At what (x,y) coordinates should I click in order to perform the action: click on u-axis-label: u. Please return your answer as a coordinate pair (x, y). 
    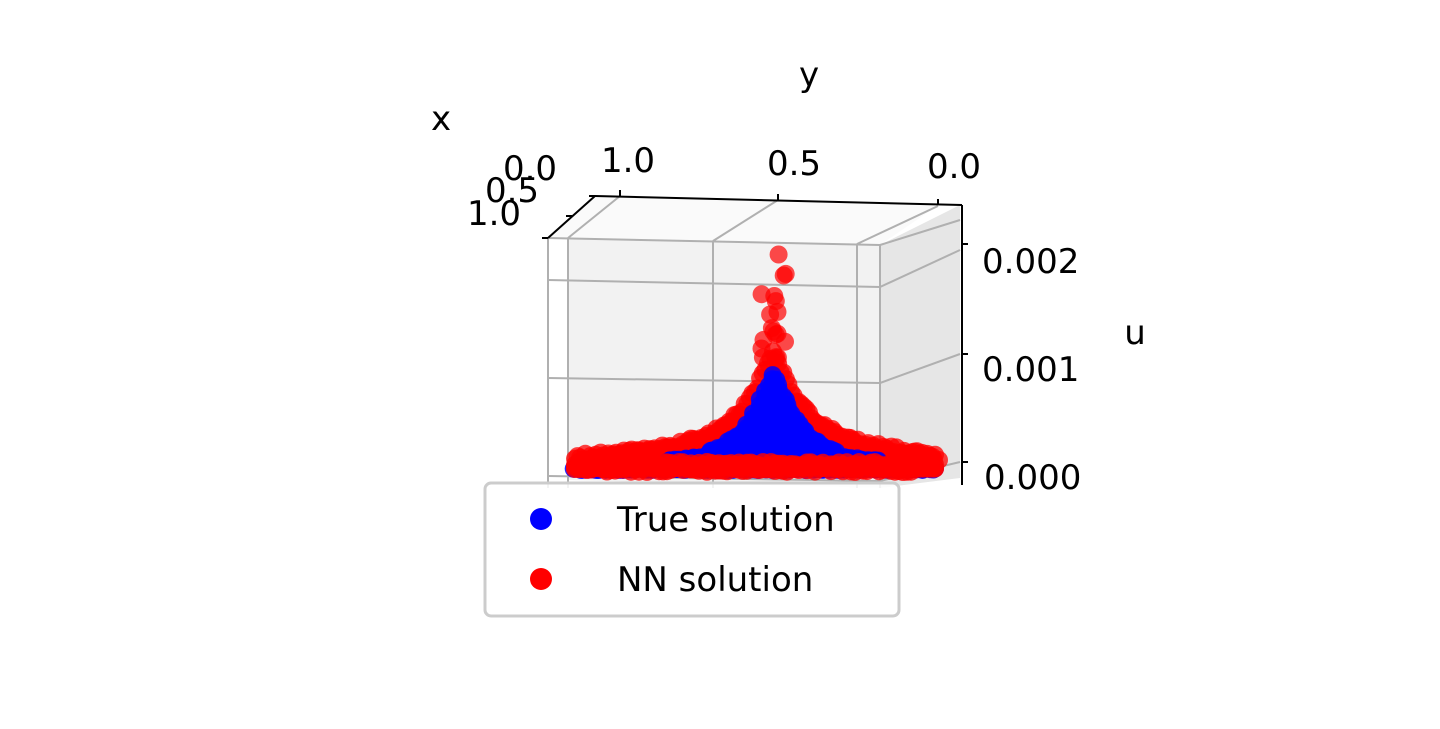
    Looking at the image, I should click on (1135, 333).